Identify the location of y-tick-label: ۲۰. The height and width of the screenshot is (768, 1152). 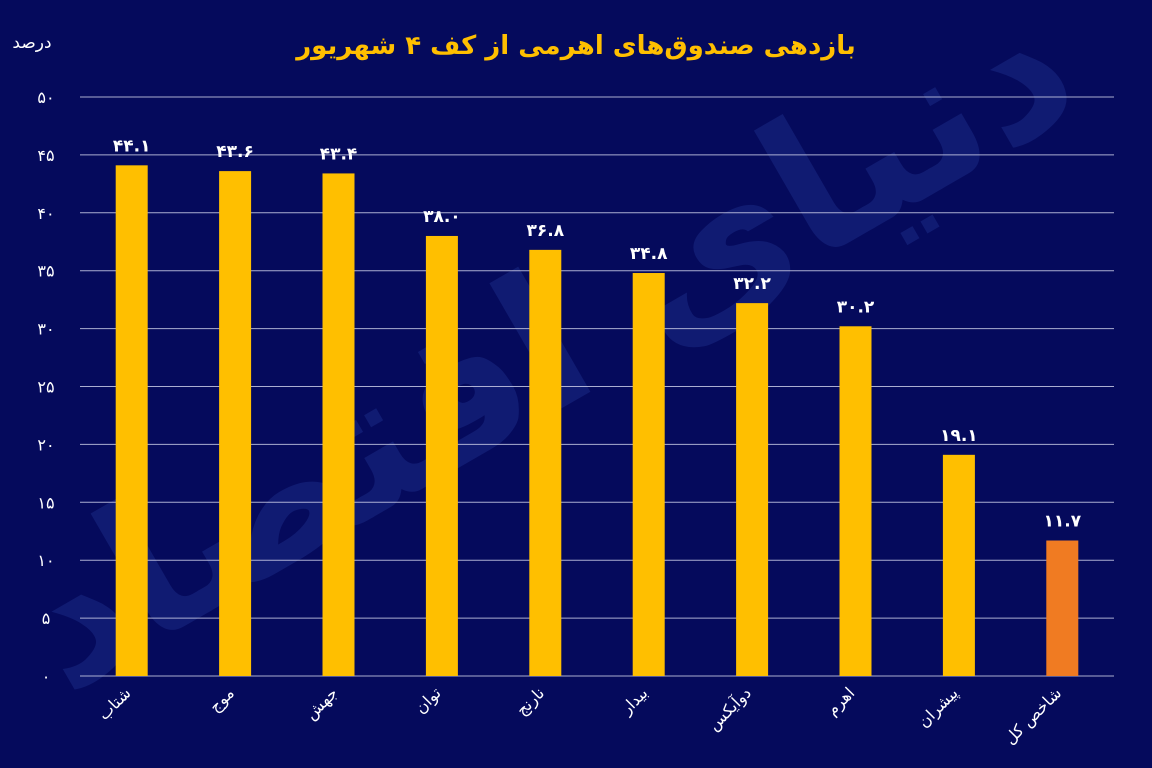
(45, 444).